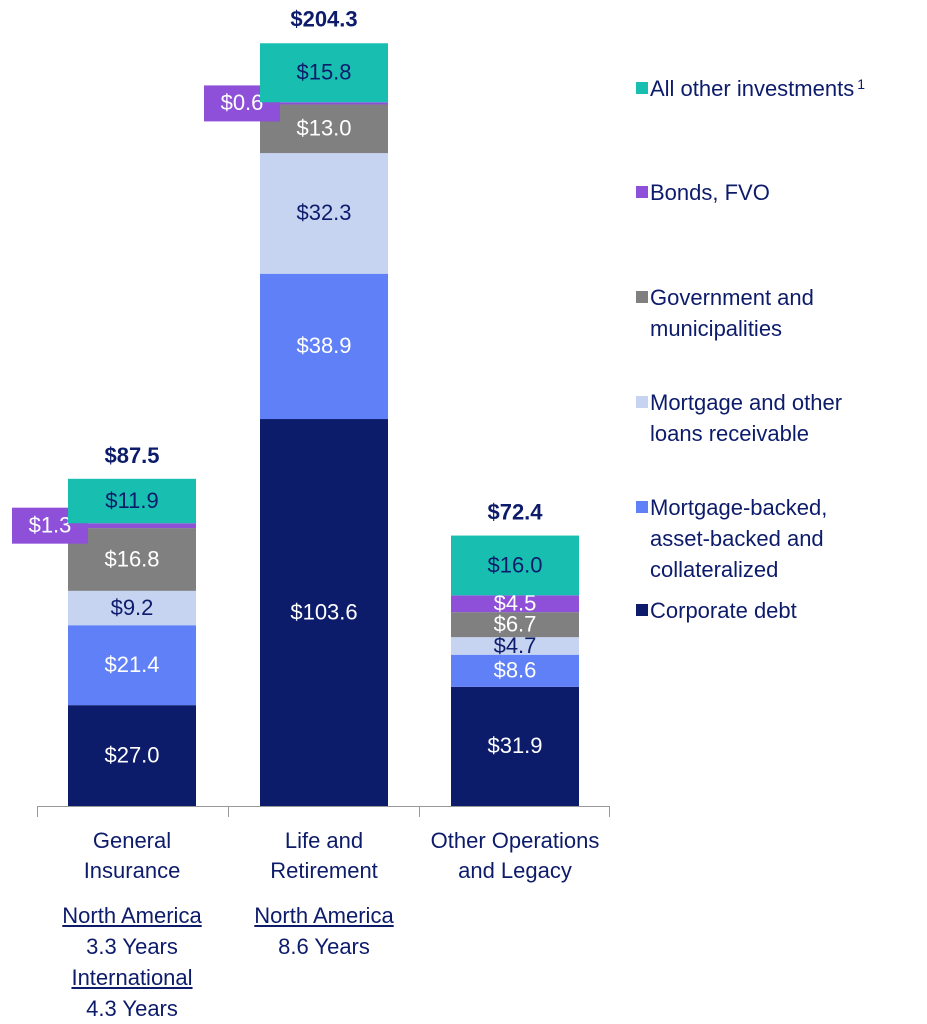 This screenshot has height=1024, width=927. I want to click on value-label: $31.9, so click(514, 745).